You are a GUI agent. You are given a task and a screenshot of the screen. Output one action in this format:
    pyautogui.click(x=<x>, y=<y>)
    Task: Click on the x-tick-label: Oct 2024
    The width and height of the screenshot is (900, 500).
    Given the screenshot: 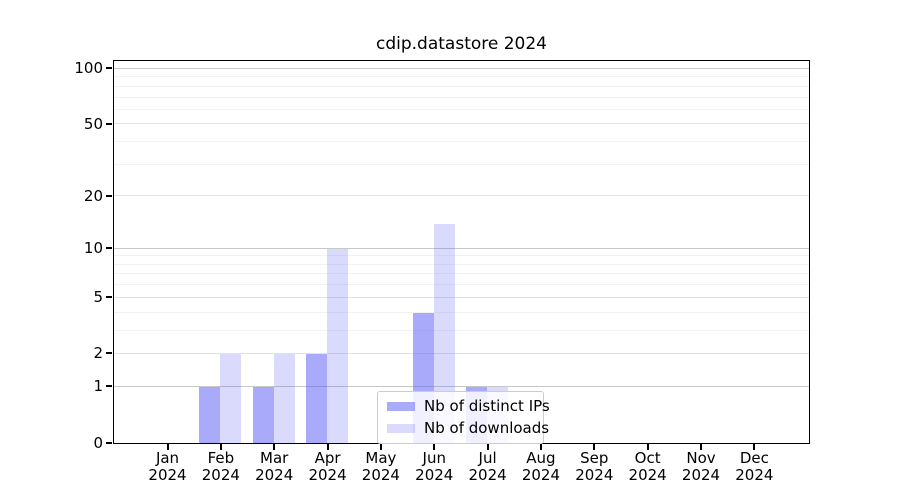 What is the action you would take?
    pyautogui.click(x=648, y=467)
    